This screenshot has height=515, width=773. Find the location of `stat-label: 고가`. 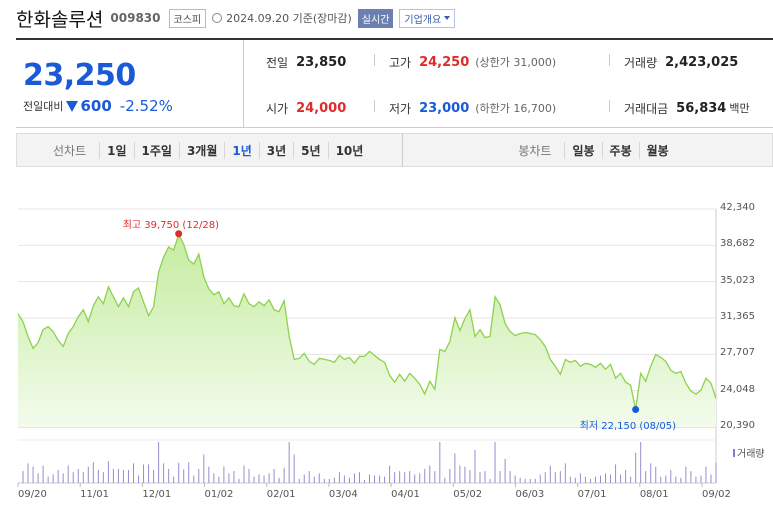

stat-label: 고가 is located at coordinates (400, 62).